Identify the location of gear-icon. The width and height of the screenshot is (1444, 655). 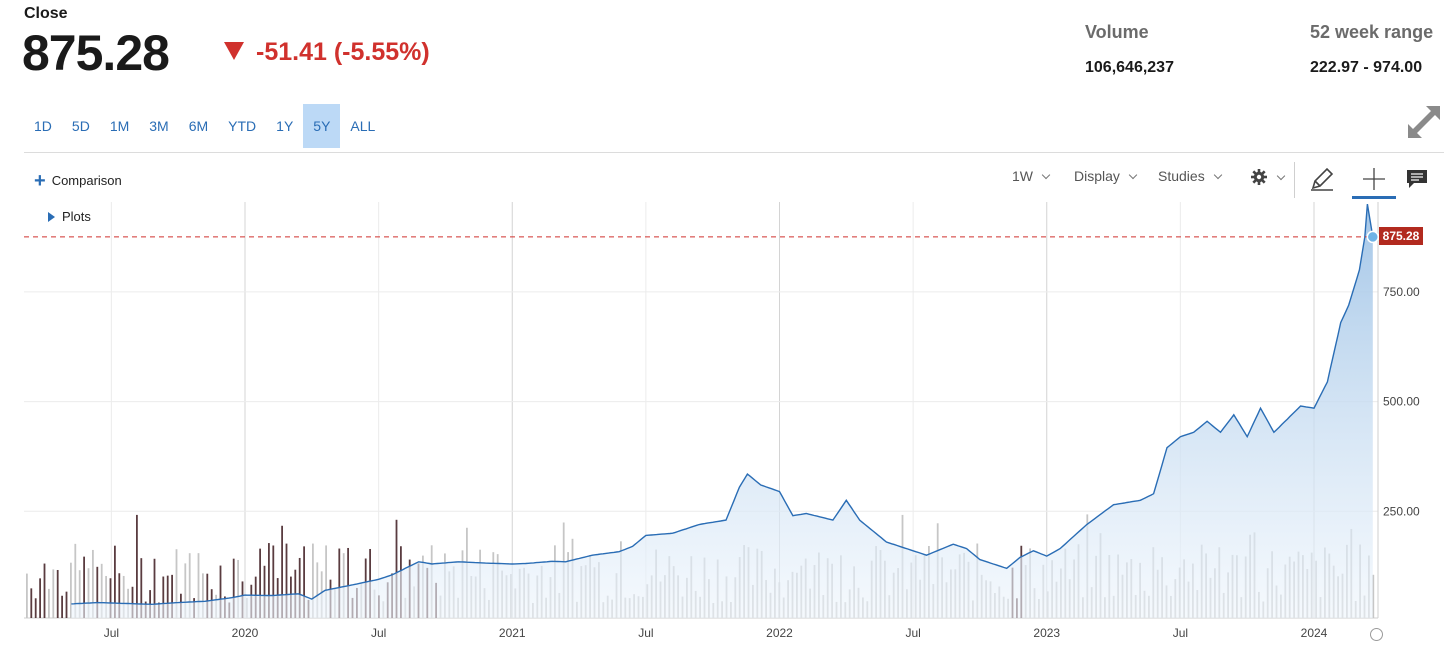
(1259, 177).